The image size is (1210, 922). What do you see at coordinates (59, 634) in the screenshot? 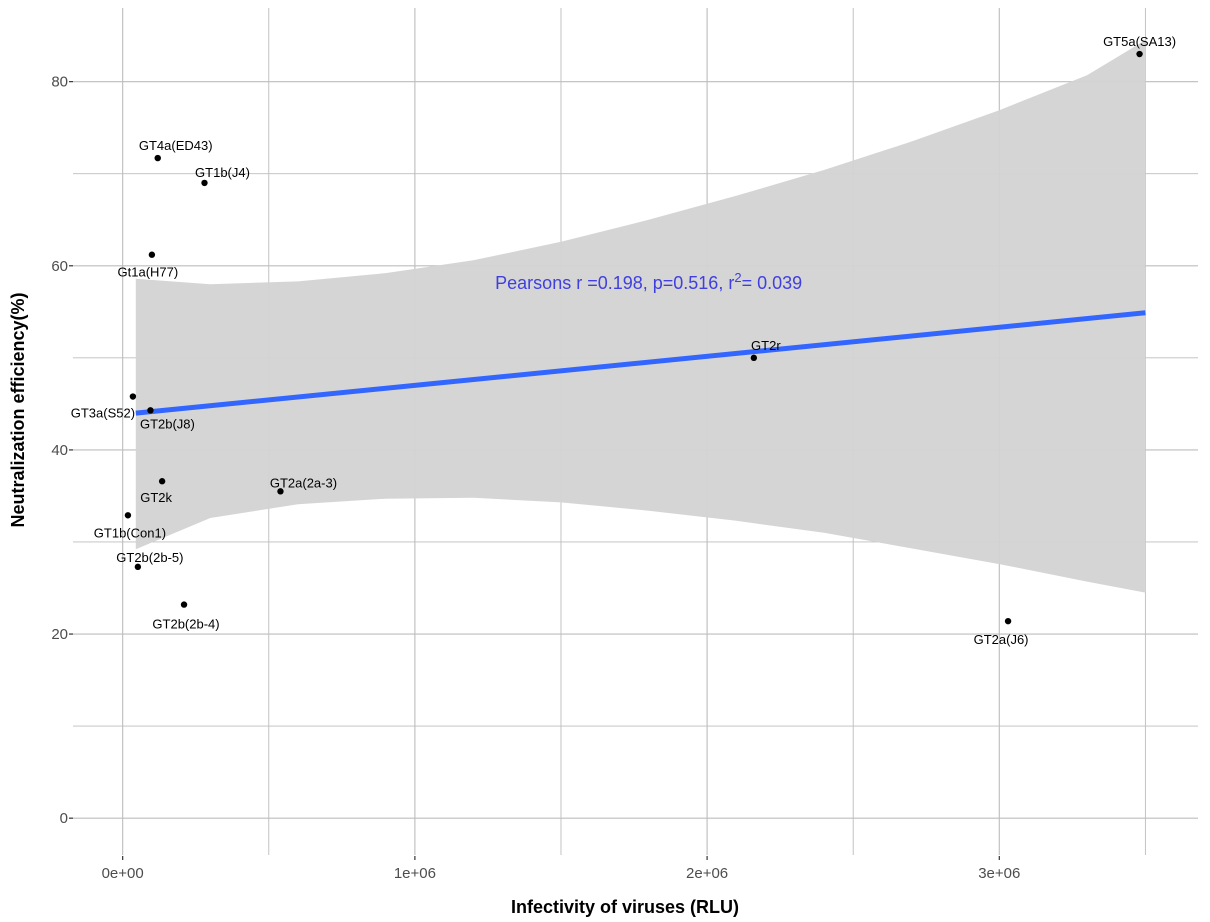
I see `y-tick-label: 20` at bounding box center [59, 634].